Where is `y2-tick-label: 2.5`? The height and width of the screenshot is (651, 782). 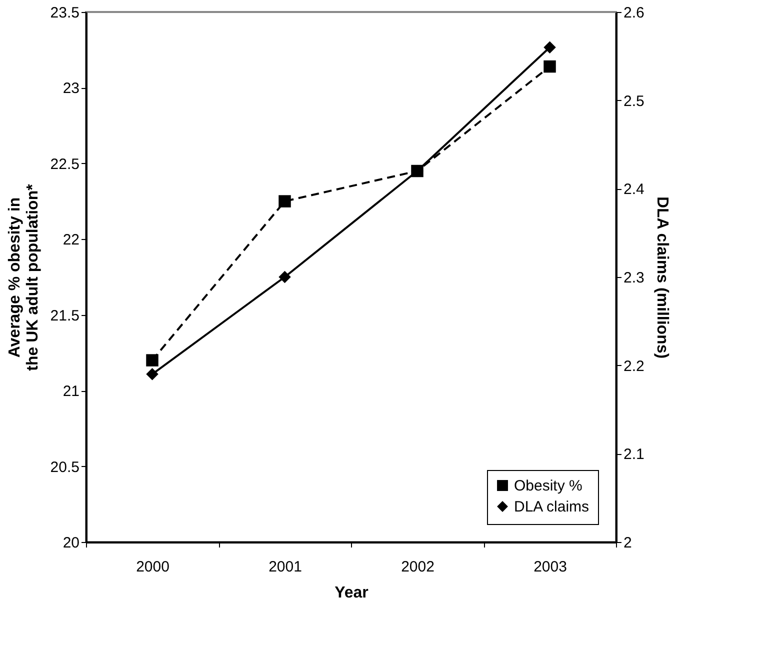
y2-tick-label: 2.5 is located at coordinates (634, 101).